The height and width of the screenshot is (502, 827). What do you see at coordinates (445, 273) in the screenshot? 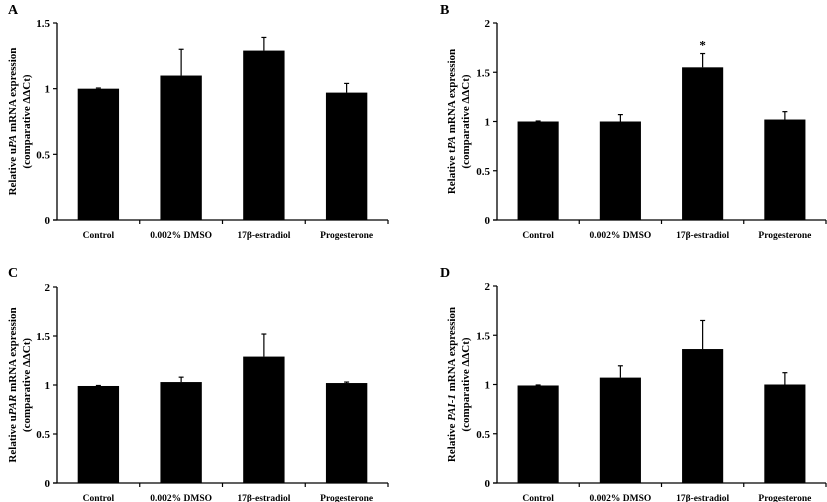
I see `panel-letter: D` at bounding box center [445, 273].